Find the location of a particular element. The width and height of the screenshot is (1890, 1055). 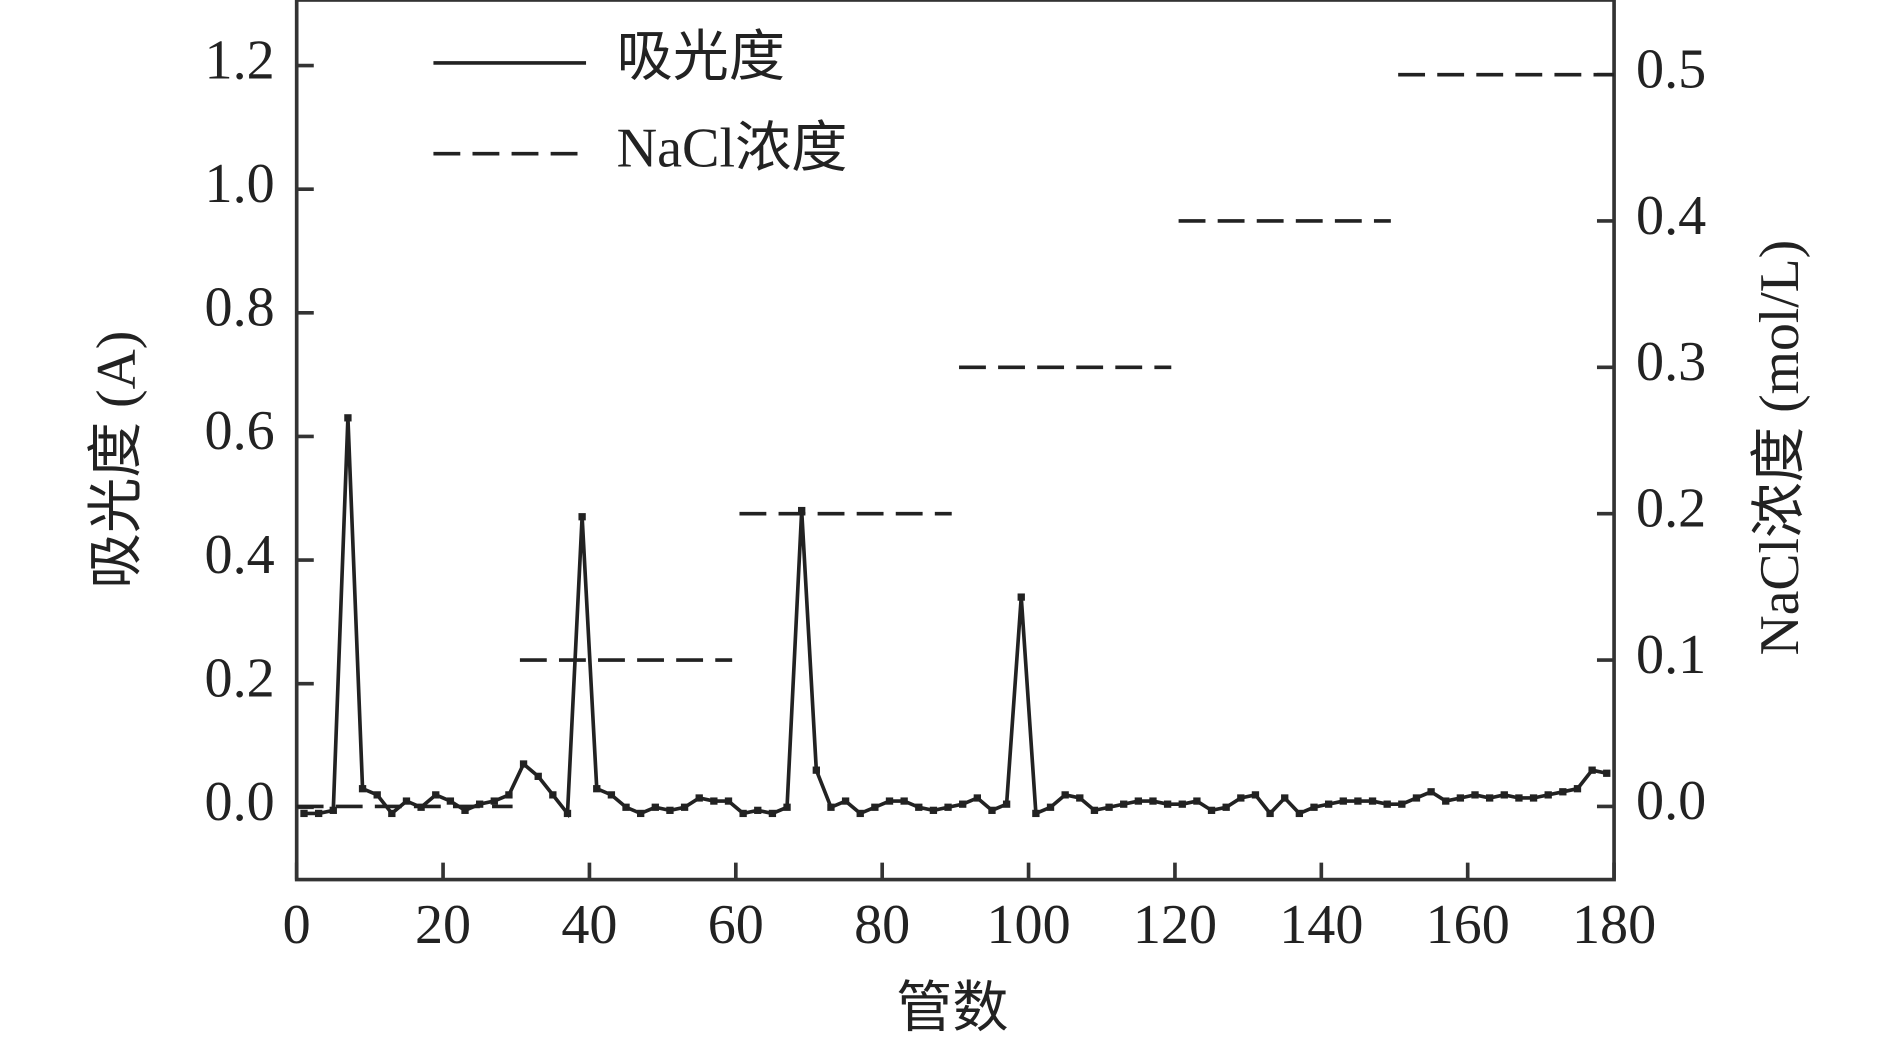

x-tick-label: 120 is located at coordinates (1175, 925).